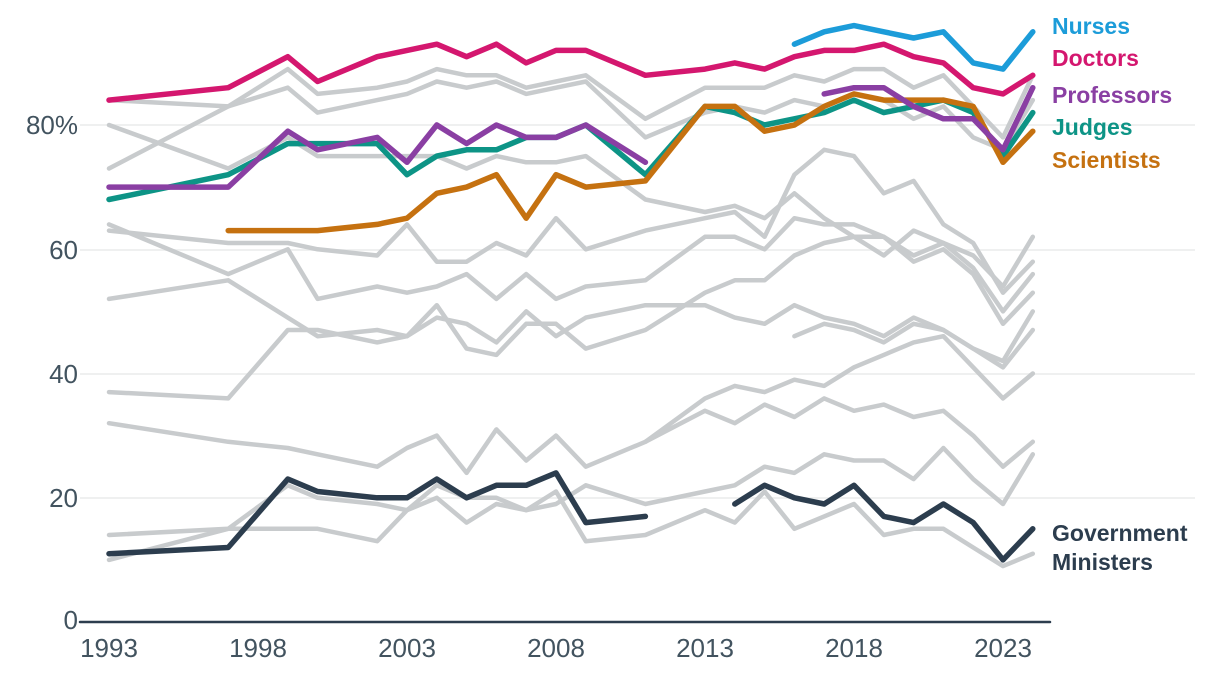 This screenshot has width=1220, height=674. I want to click on x-axis-labels: 1993 1998 2003 2008 2013 2018 2023, so click(556, 648).